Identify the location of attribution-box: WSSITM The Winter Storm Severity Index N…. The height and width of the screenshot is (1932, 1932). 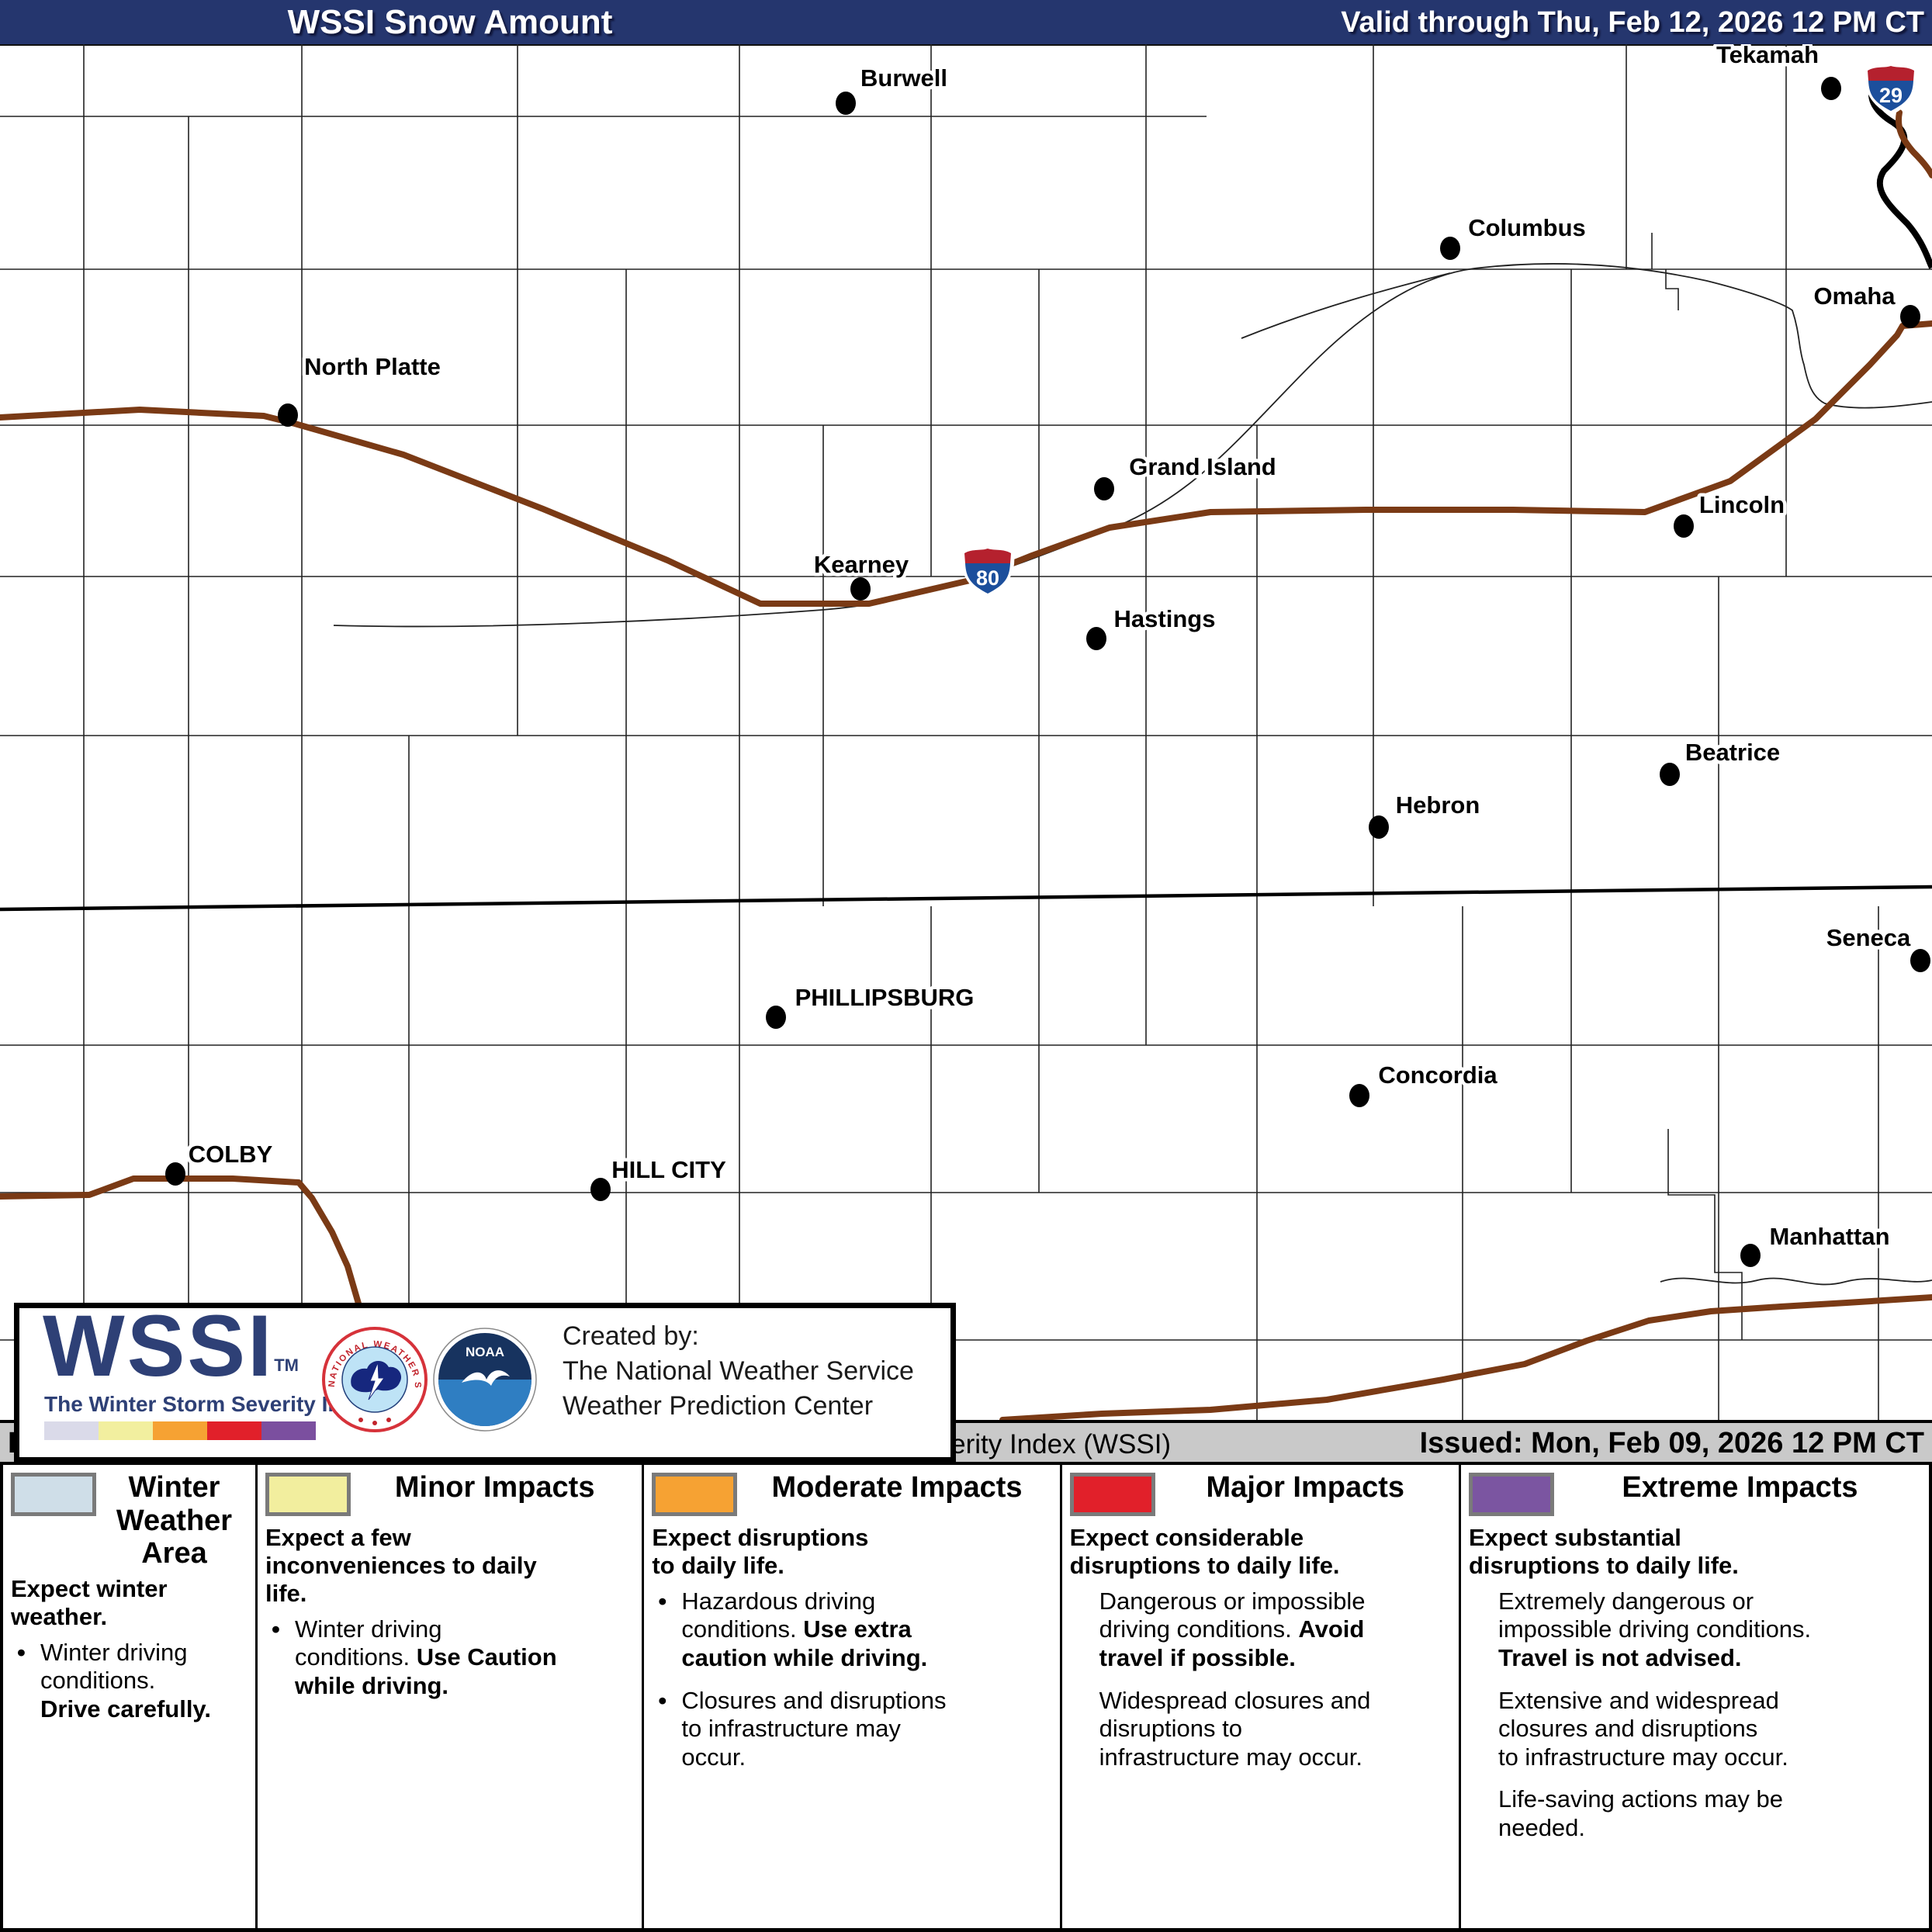
(485, 1380).